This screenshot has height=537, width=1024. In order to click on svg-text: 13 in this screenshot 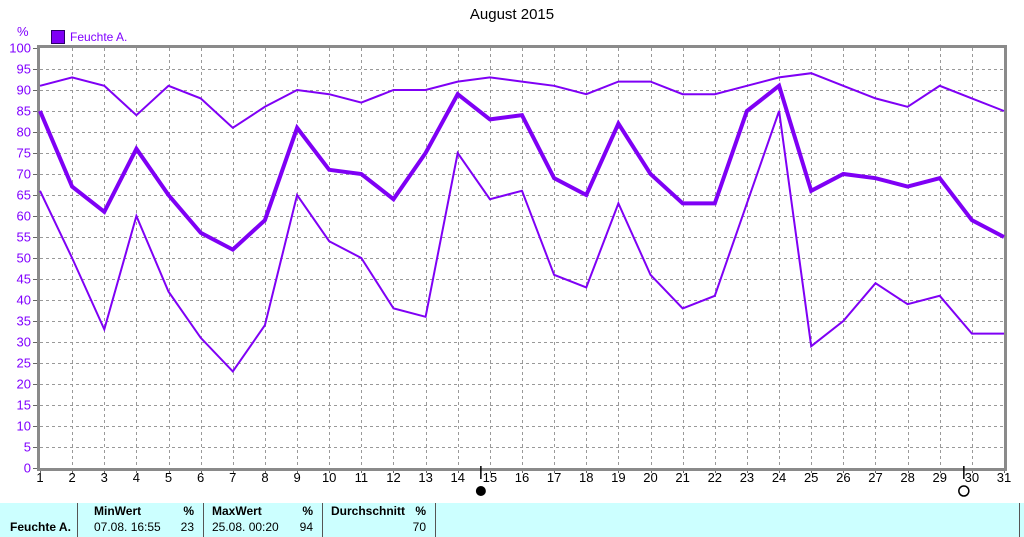, I will do `click(425, 477)`.